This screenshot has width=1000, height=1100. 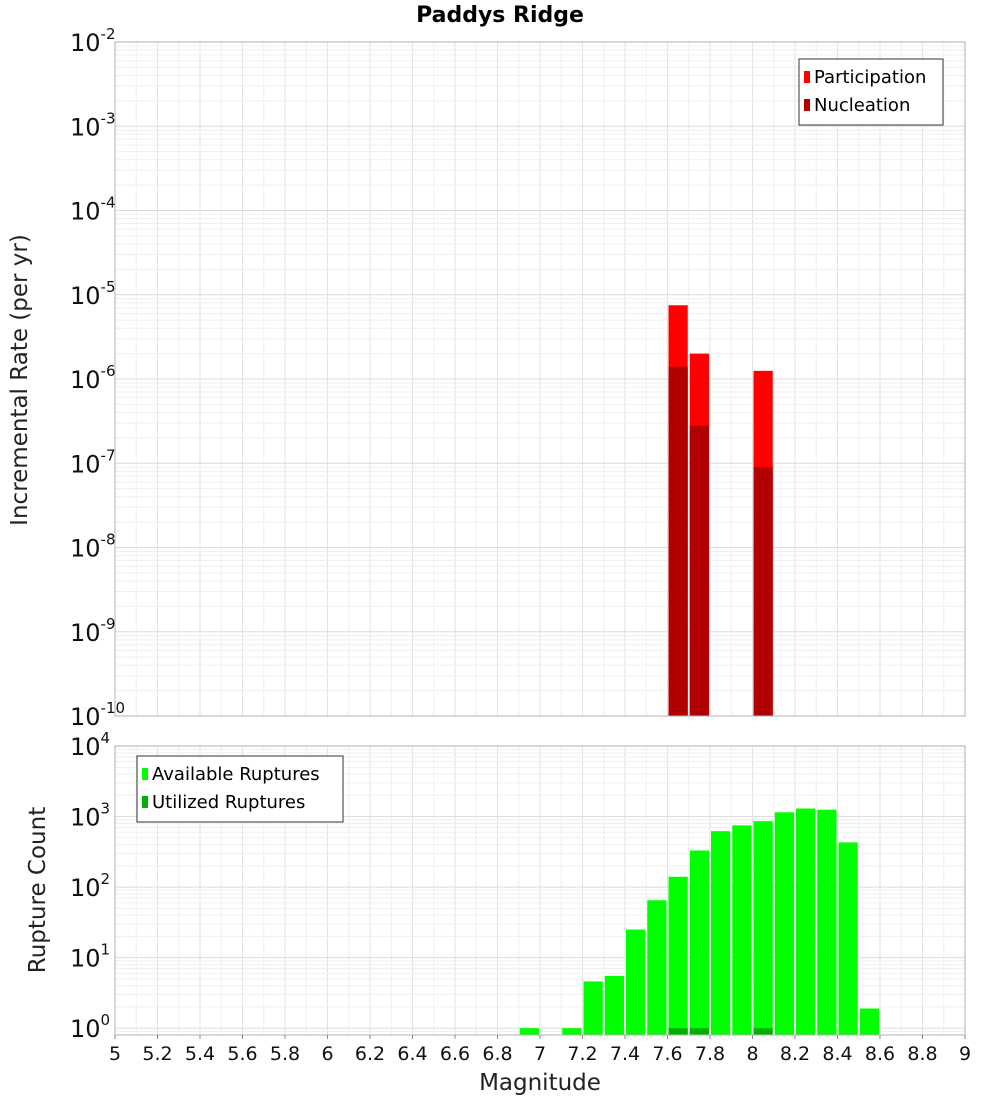 I want to click on top-y-tick-label: 10⁻⁹, so click(x=93, y=631).